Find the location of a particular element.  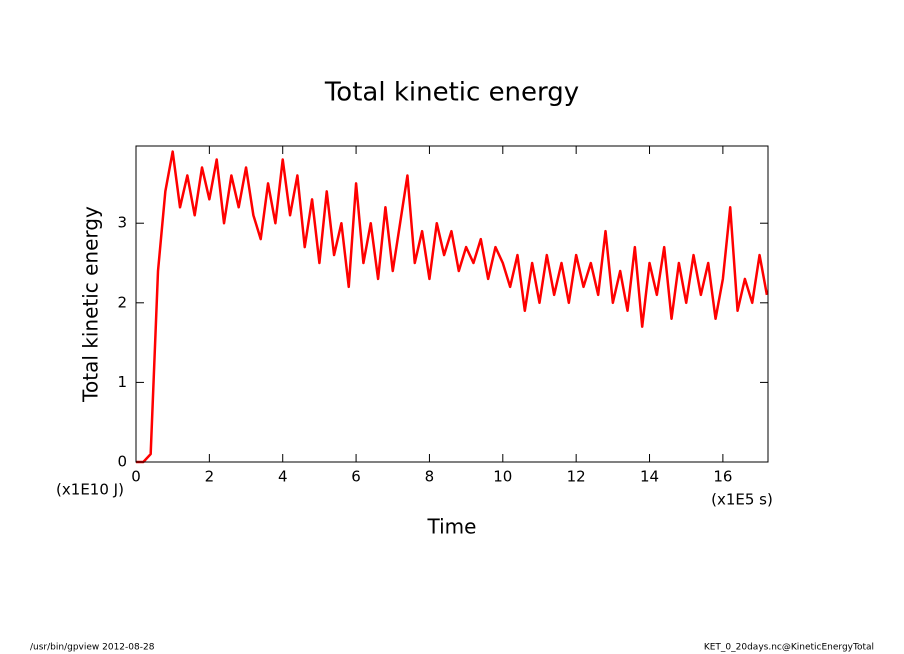

x-axis-label: Time is located at coordinates (452, 527).